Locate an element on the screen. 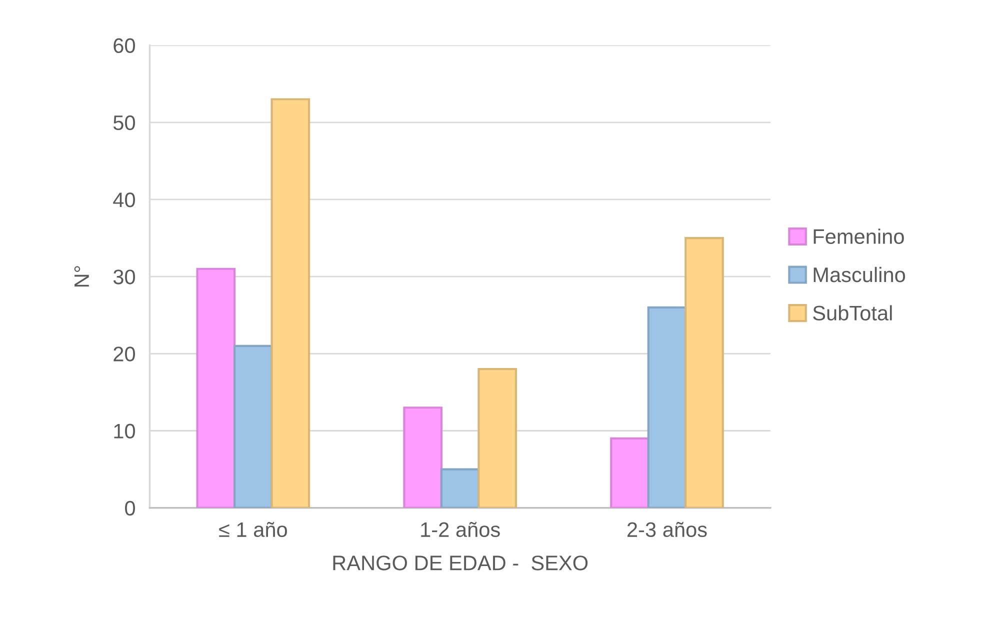  x-tick-label: 2-3 años is located at coordinates (667, 530).